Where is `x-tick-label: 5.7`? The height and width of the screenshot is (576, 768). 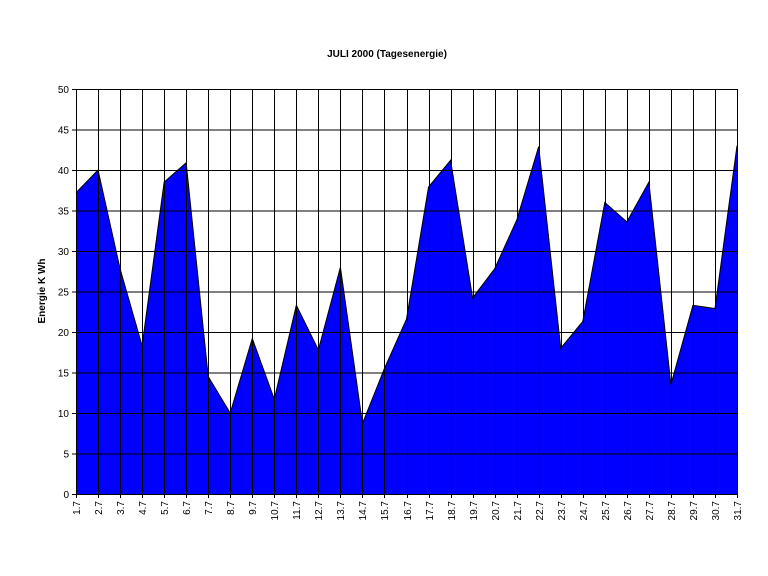 x-tick-label: 5.7 is located at coordinates (165, 508).